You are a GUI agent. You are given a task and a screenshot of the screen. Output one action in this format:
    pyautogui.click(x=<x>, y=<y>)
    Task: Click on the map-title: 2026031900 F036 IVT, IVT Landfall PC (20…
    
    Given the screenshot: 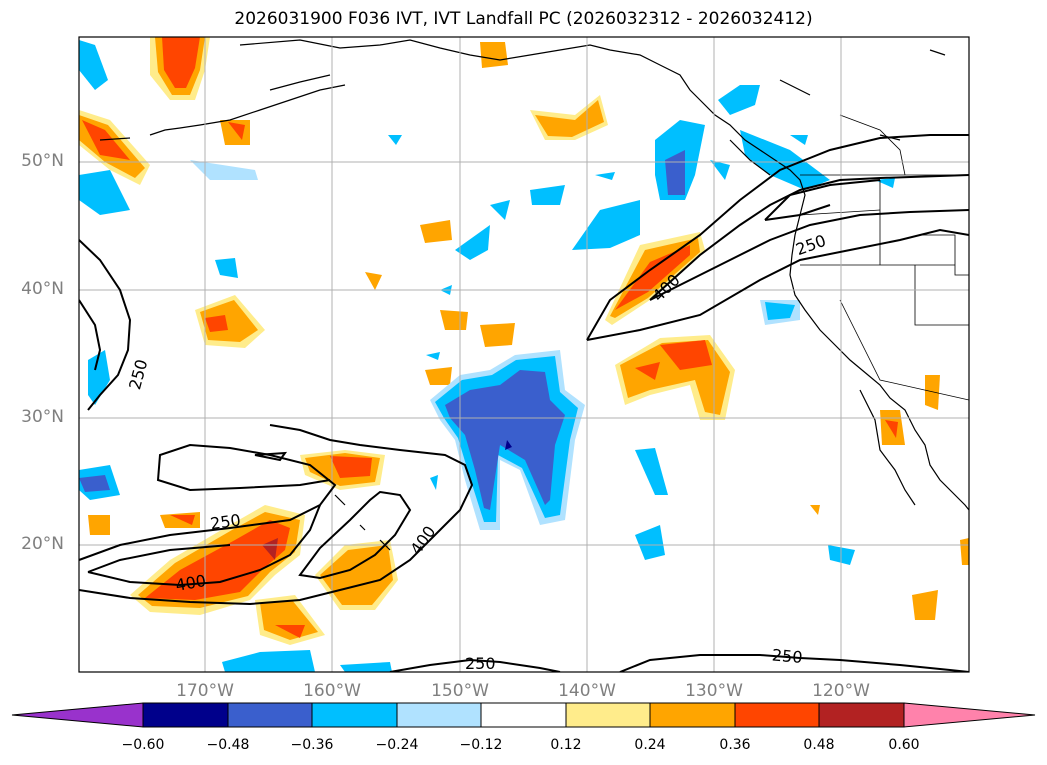 What is the action you would take?
    pyautogui.click(x=523, y=19)
    